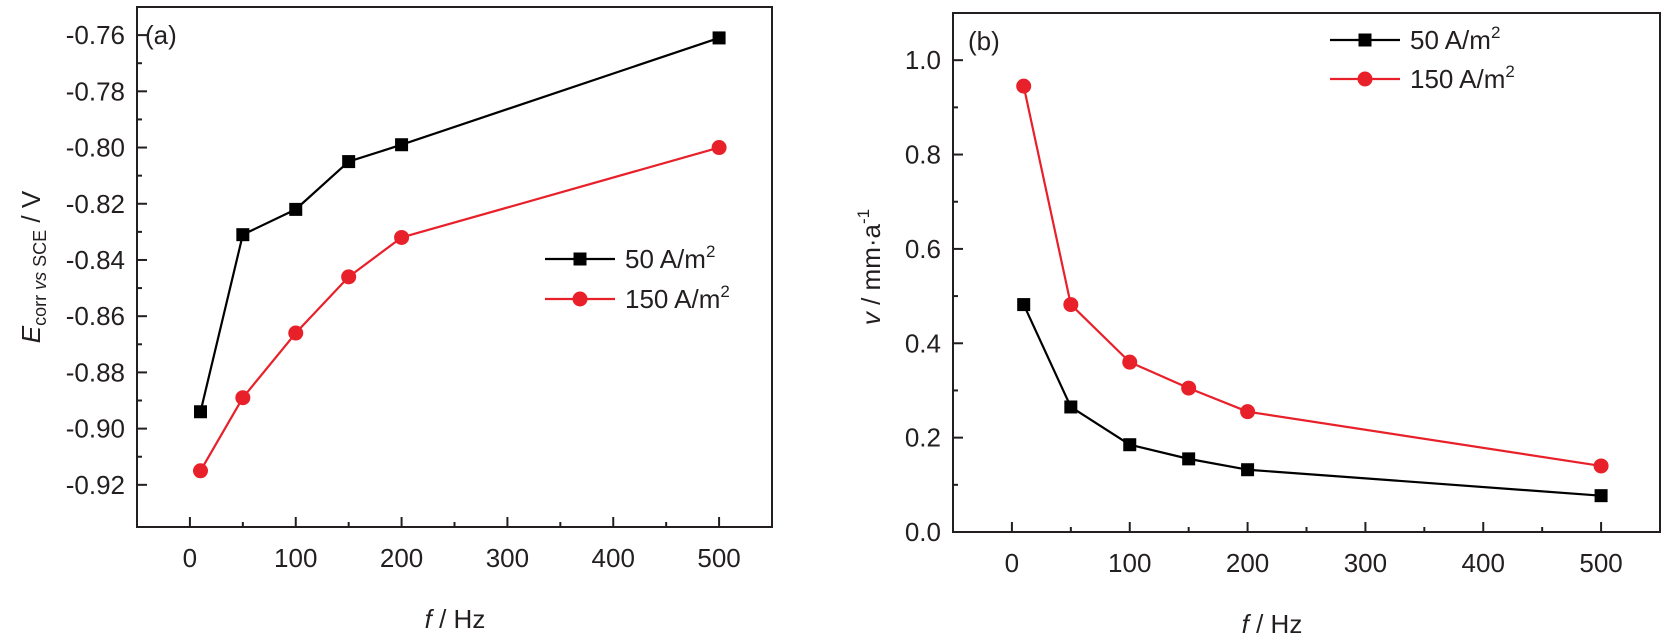 The width and height of the screenshot is (1667, 644). I want to click on y-axis-title-symbol: v, so click(871, 317).